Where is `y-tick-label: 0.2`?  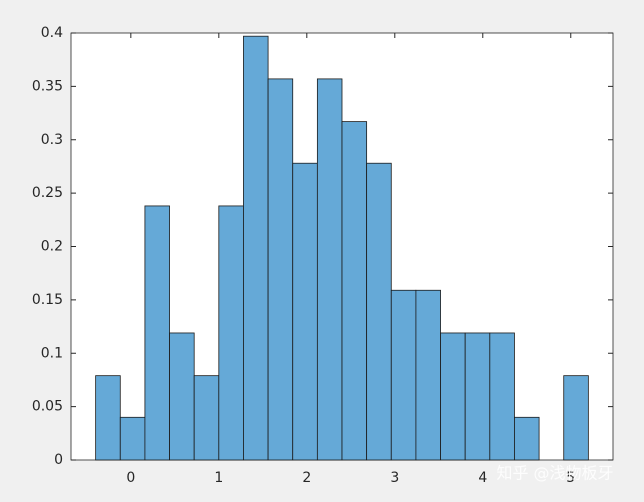 y-tick-label: 0.2 is located at coordinates (52, 247).